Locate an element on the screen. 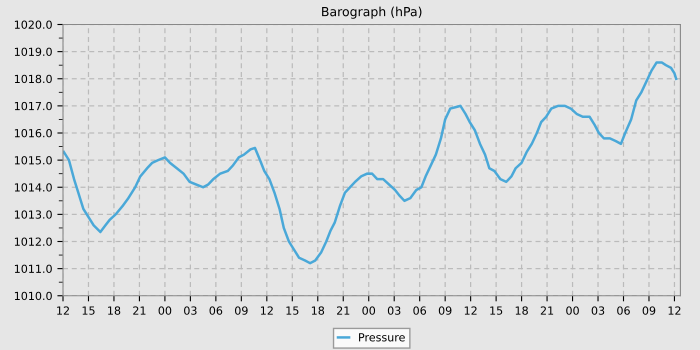  y-tick-label: 1014.0 is located at coordinates (33, 187).